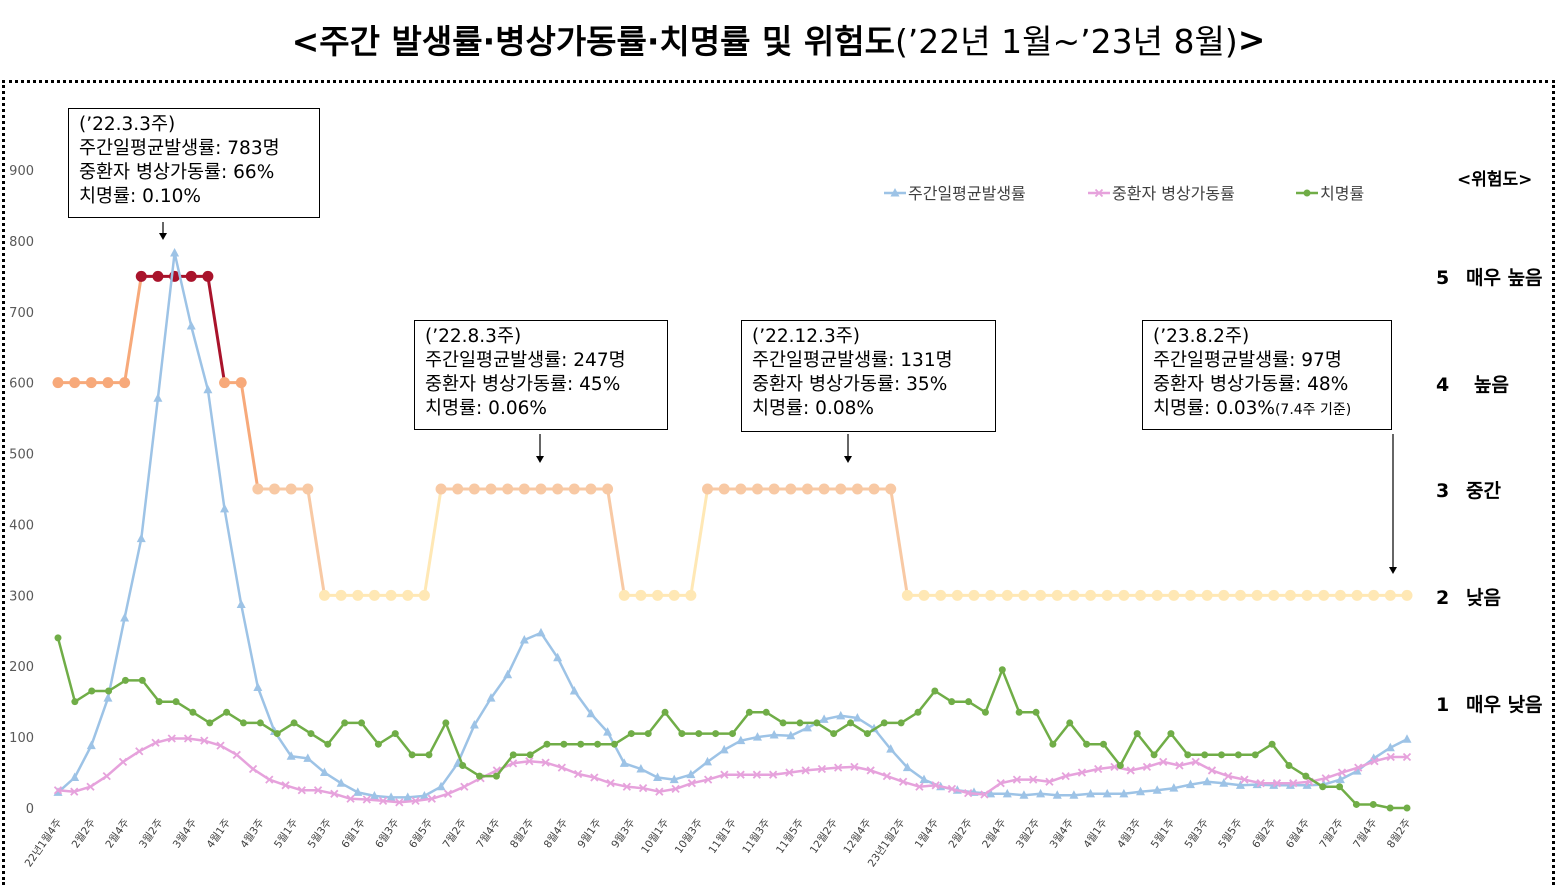 The width and height of the screenshot is (1557, 887). Describe the element at coordinates (1214, 408) in the screenshot. I see `callout-cfr-value: 치명률: 0.03%` at that location.